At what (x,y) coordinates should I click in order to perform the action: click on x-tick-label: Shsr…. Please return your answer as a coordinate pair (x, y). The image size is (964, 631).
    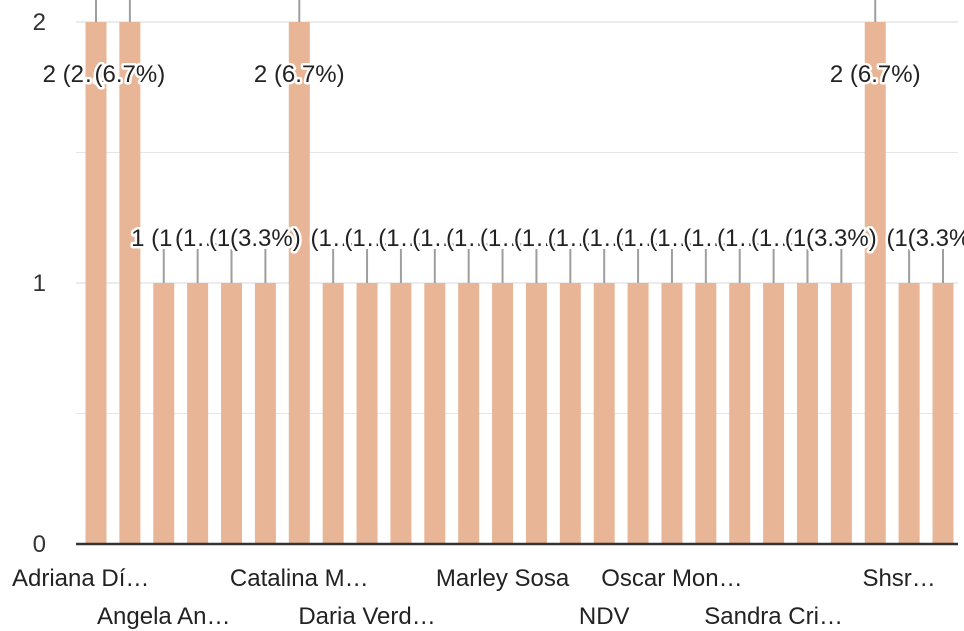
    Looking at the image, I should click on (898, 578).